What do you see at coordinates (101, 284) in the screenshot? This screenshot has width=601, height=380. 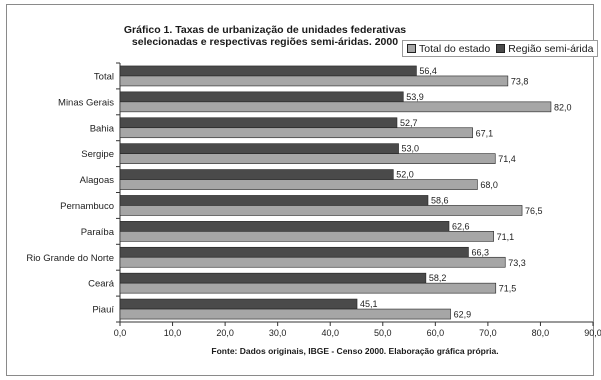 I see `category-label: Ceará` at bounding box center [101, 284].